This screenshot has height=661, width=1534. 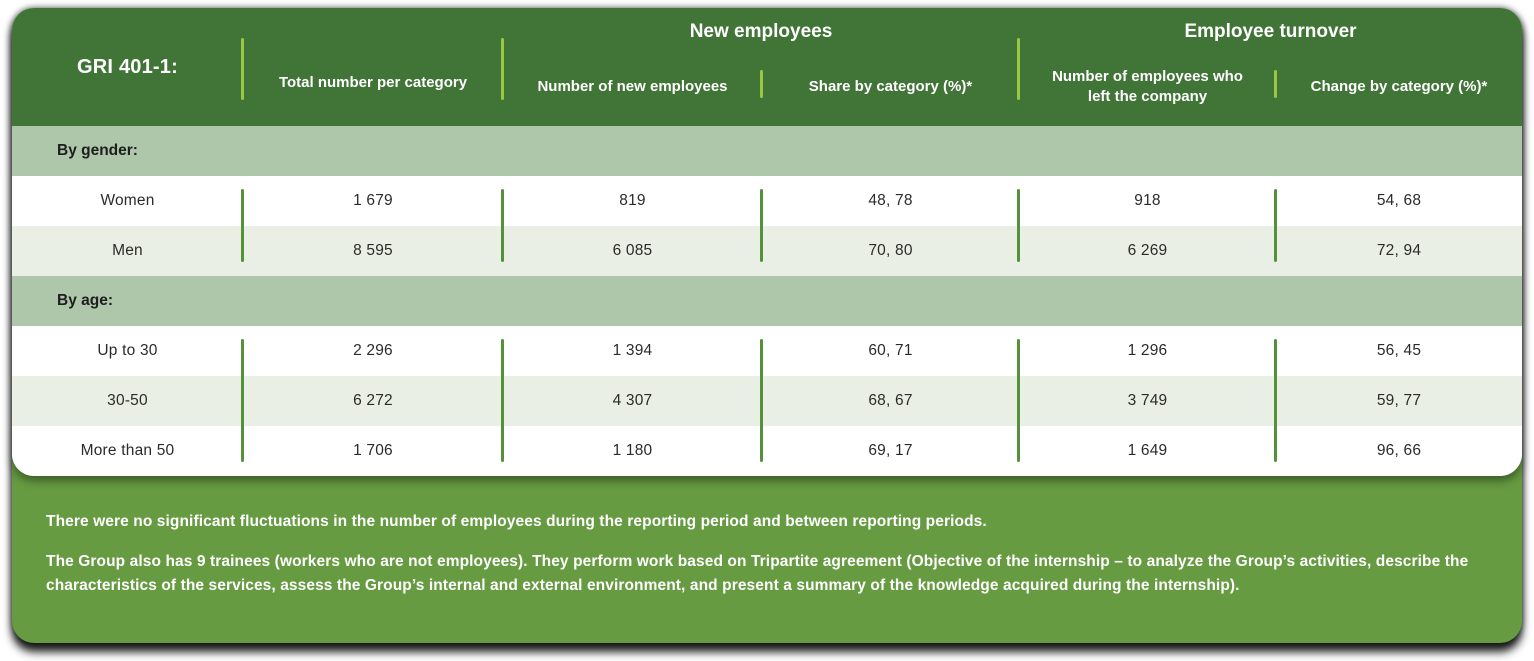 What do you see at coordinates (632, 250) in the screenshot?
I see `row-value-cell: 6 085` at bounding box center [632, 250].